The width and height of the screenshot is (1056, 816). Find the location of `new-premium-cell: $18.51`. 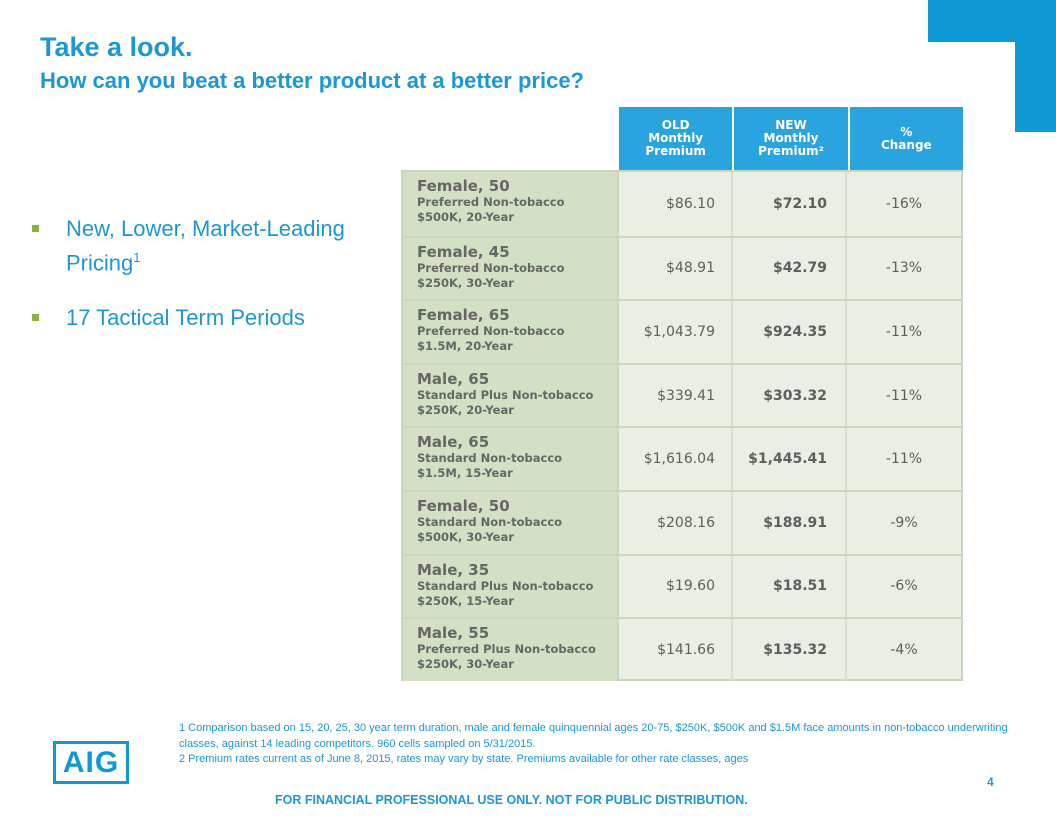

new-premium-cell: $18.51 is located at coordinates (790, 586).